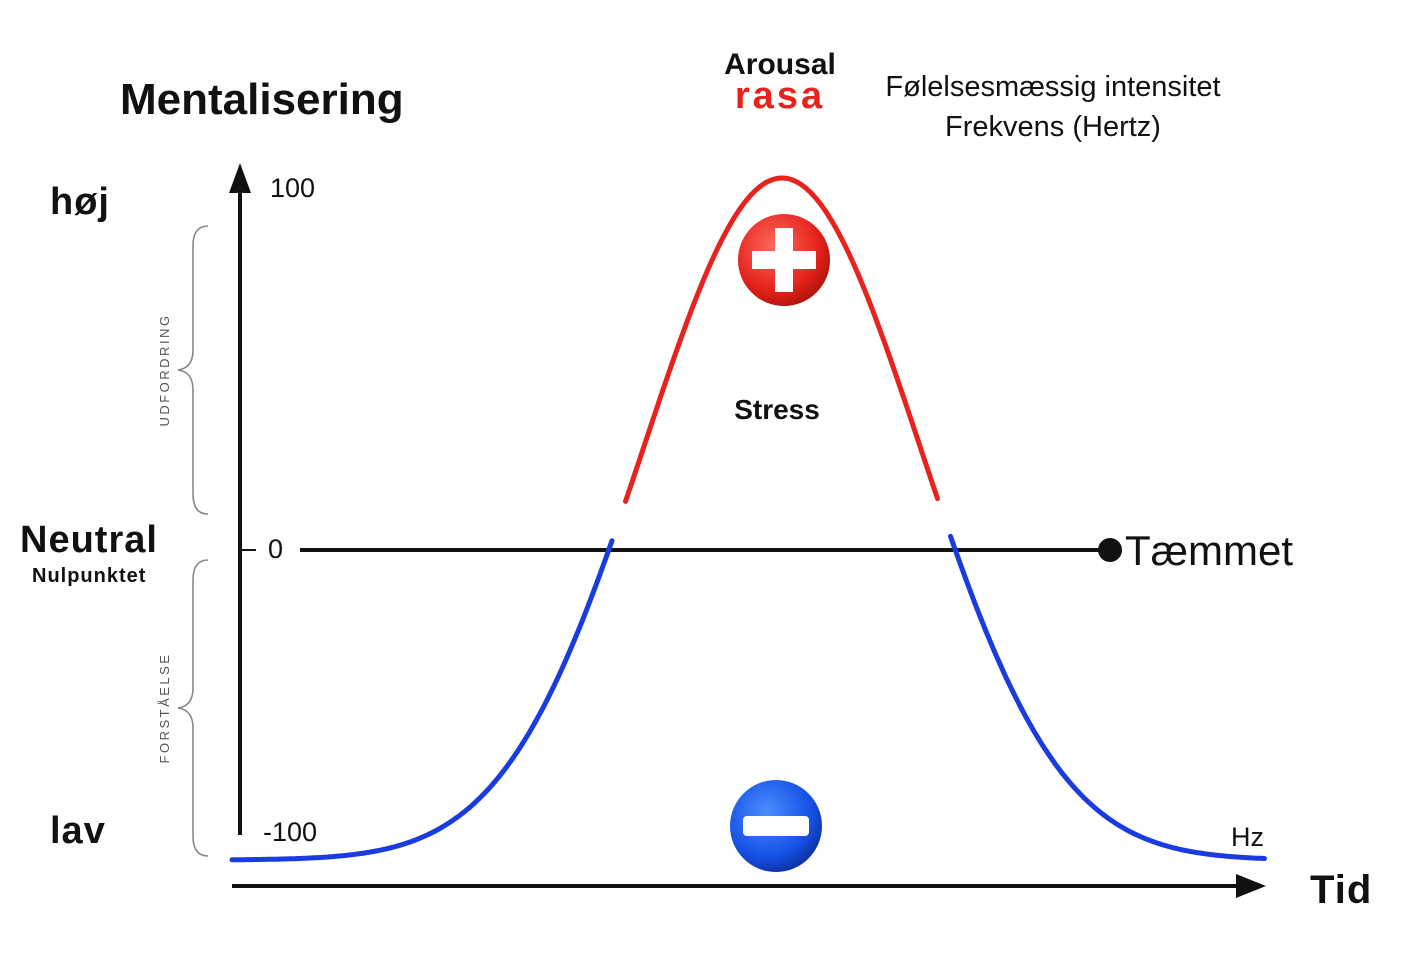  What do you see at coordinates (193, 370) in the screenshot?
I see `upper-brace` at bounding box center [193, 370].